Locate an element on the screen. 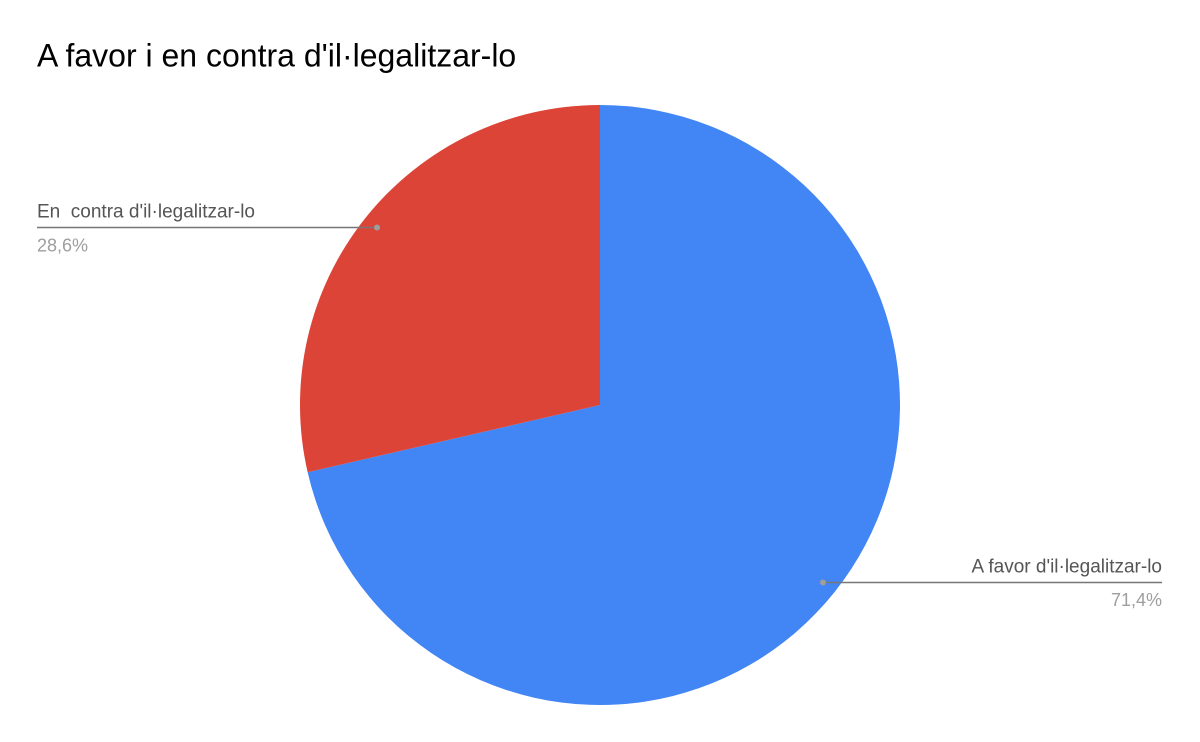 This screenshot has height=742, width=1200. slice-label: A favor d'il·legalitzar-lo is located at coordinates (1066, 567).